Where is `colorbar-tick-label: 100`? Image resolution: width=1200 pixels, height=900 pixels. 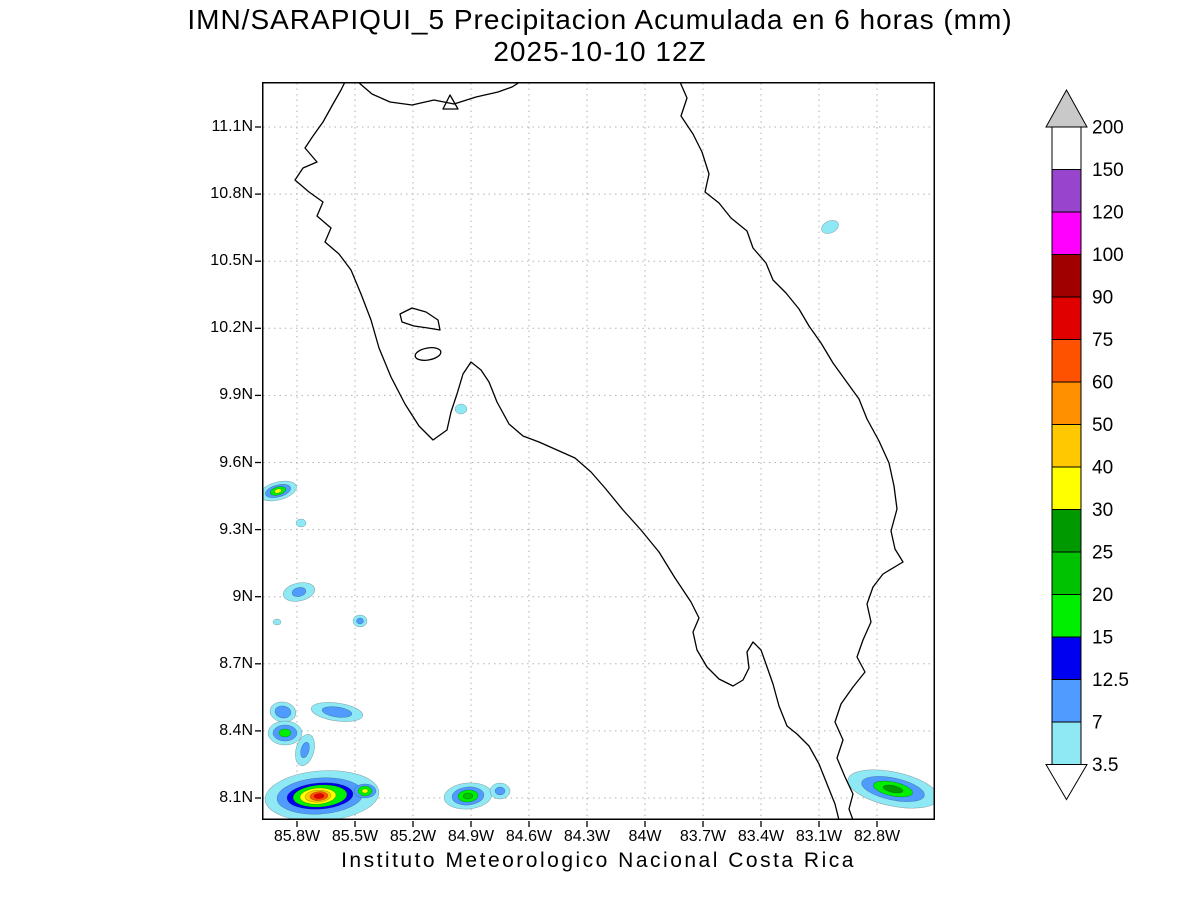
colorbar-tick-label: 100 is located at coordinates (1108, 255).